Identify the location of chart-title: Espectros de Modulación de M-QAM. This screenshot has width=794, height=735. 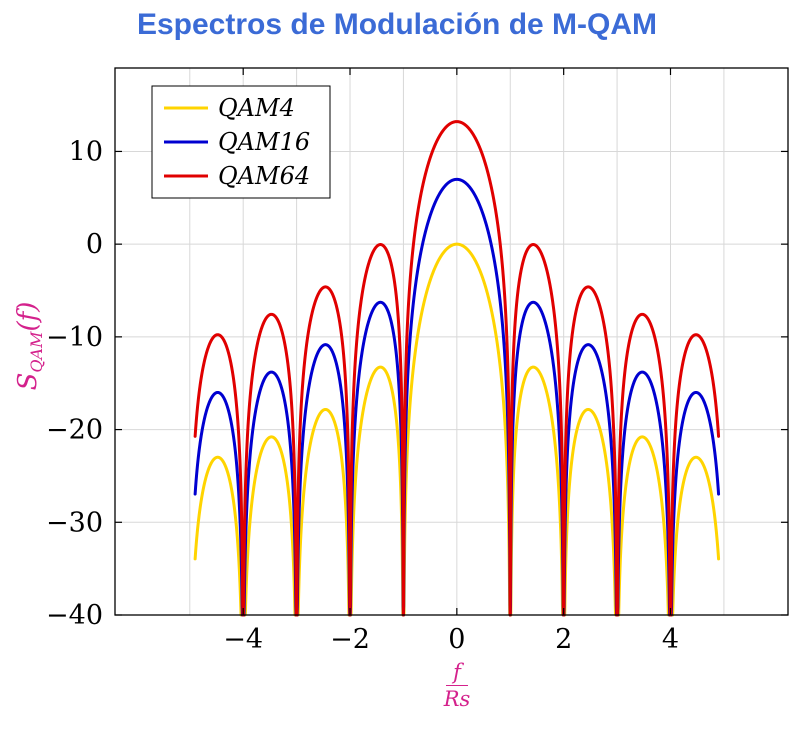
(397, 24).